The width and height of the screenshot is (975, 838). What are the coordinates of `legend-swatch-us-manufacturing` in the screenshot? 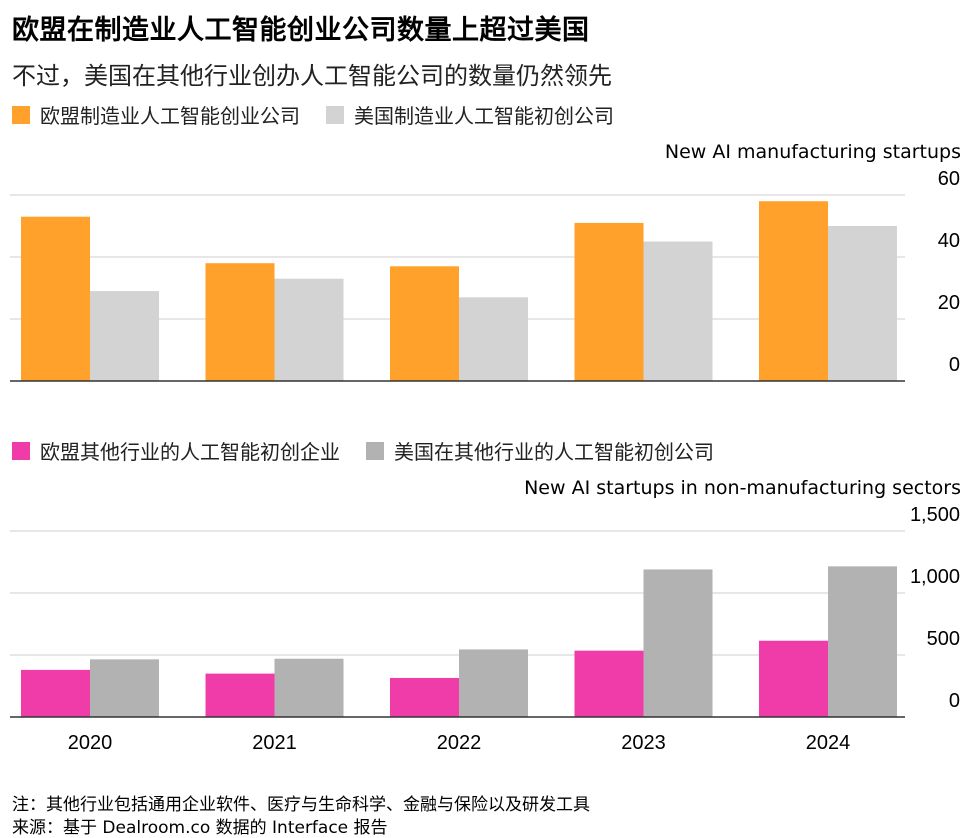 It's located at (335, 114).